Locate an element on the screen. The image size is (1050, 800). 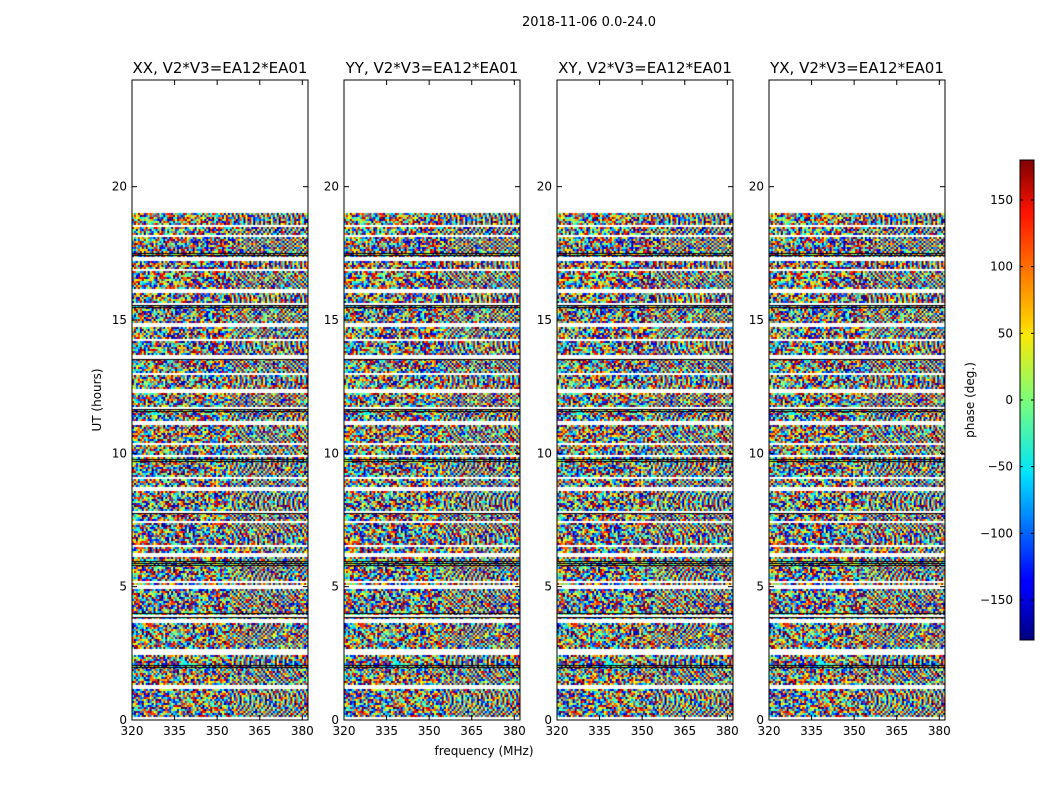
x-axis-label: frequency (MHz) is located at coordinates (483, 751).